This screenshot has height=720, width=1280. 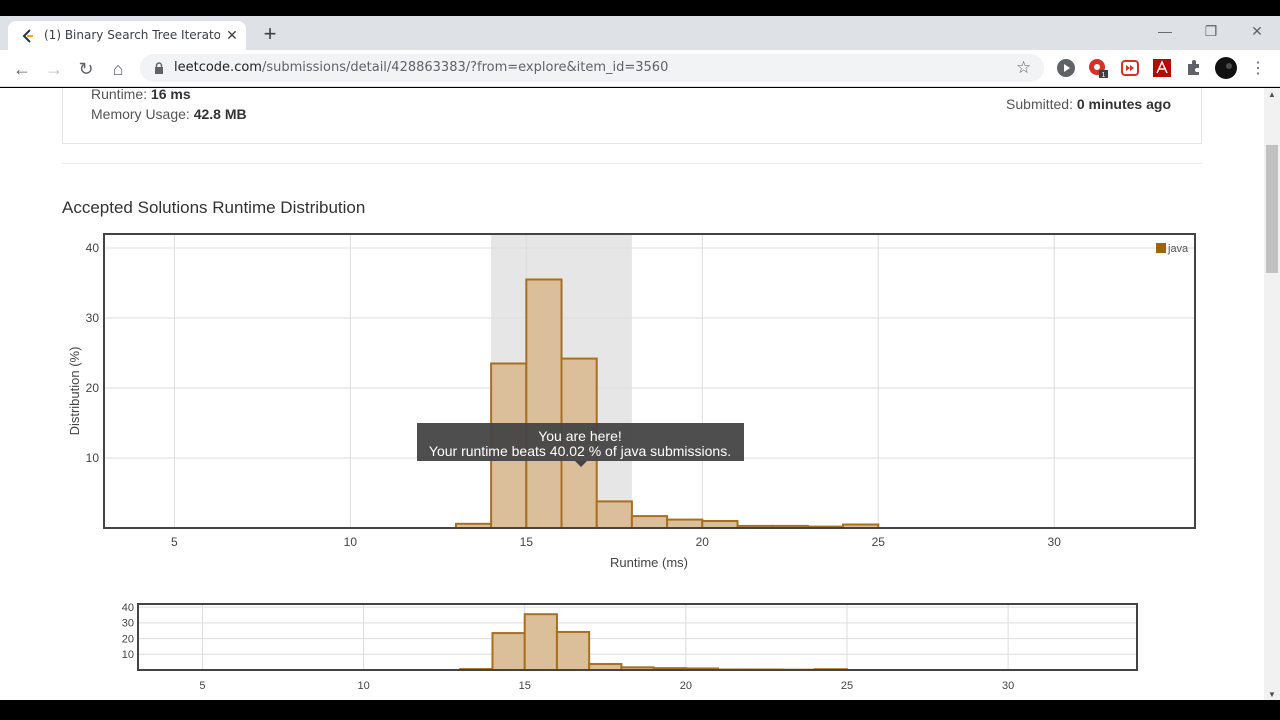 What do you see at coordinates (1008, 686) in the screenshot?
I see `chart1-x-tick-label: 30` at bounding box center [1008, 686].